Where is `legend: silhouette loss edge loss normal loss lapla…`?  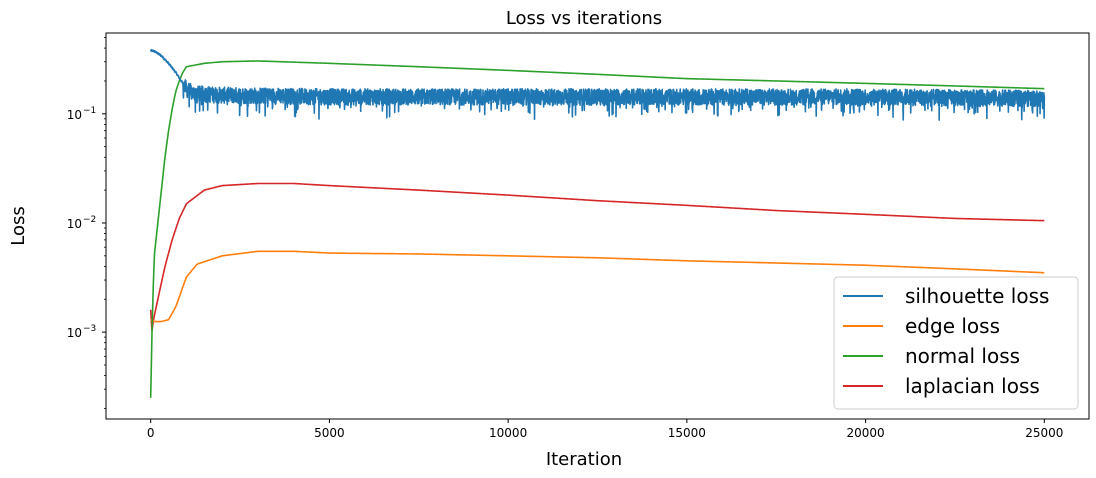 legend: silhouette loss edge loss normal loss lapla… is located at coordinates (956, 343).